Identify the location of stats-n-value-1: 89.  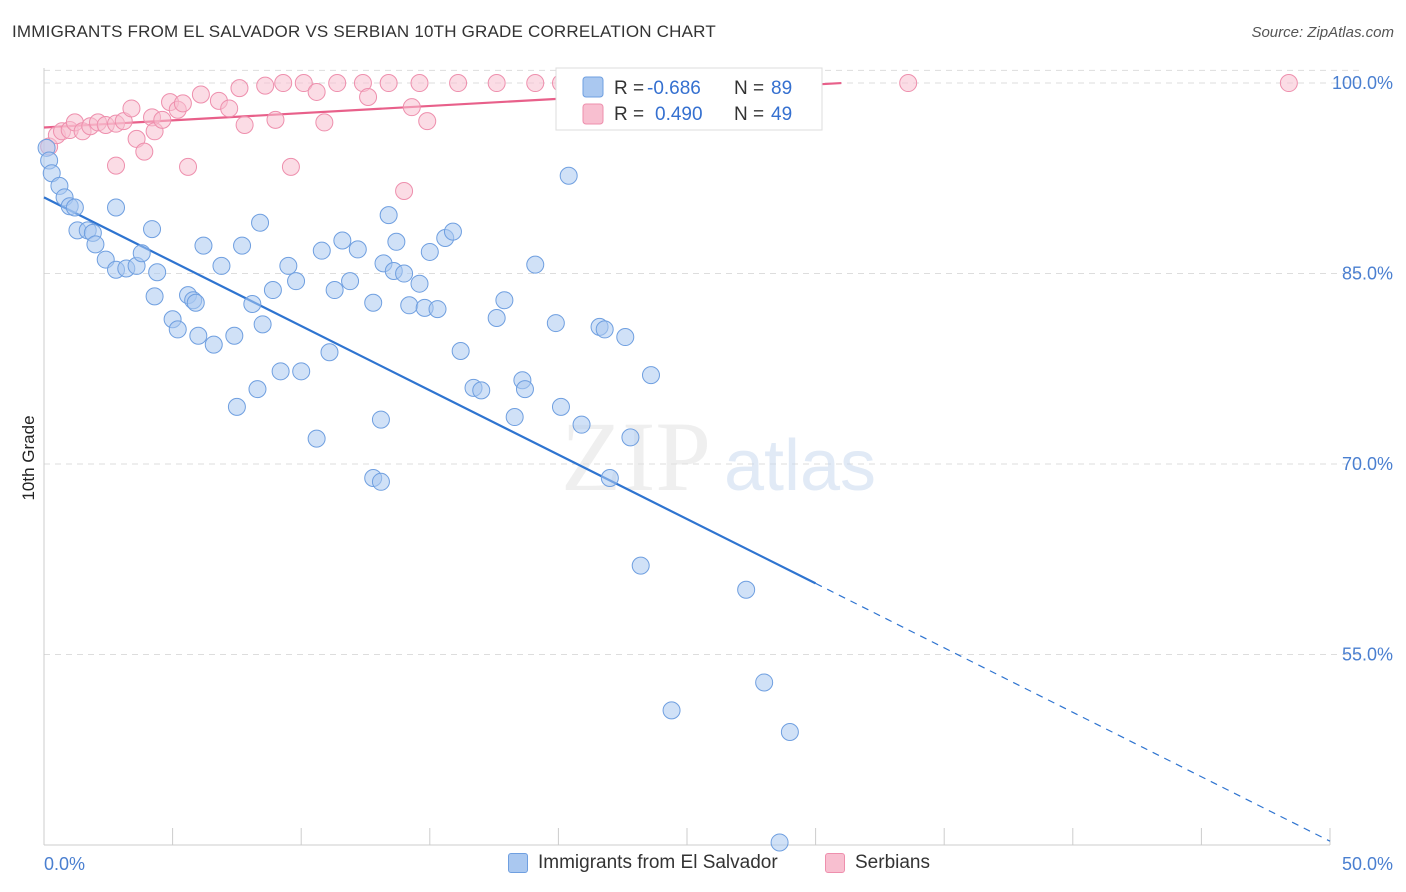
(781, 88).